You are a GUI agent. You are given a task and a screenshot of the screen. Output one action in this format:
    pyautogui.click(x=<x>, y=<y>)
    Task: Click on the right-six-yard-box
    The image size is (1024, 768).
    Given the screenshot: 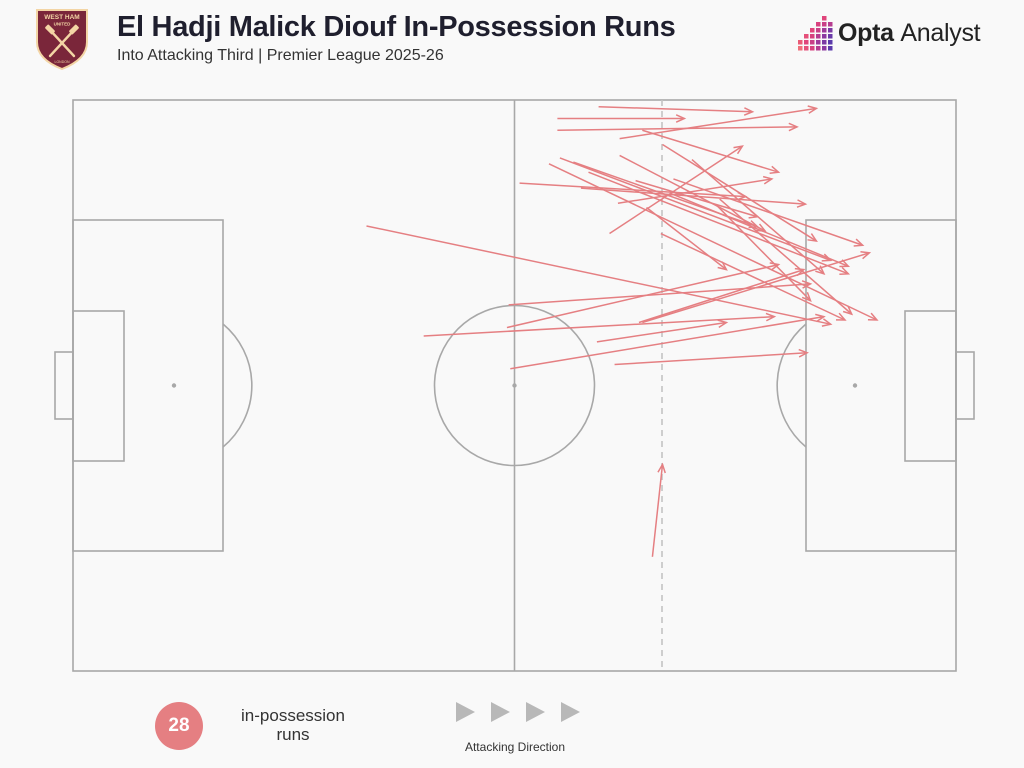 What is the action you would take?
    pyautogui.click(x=930, y=386)
    